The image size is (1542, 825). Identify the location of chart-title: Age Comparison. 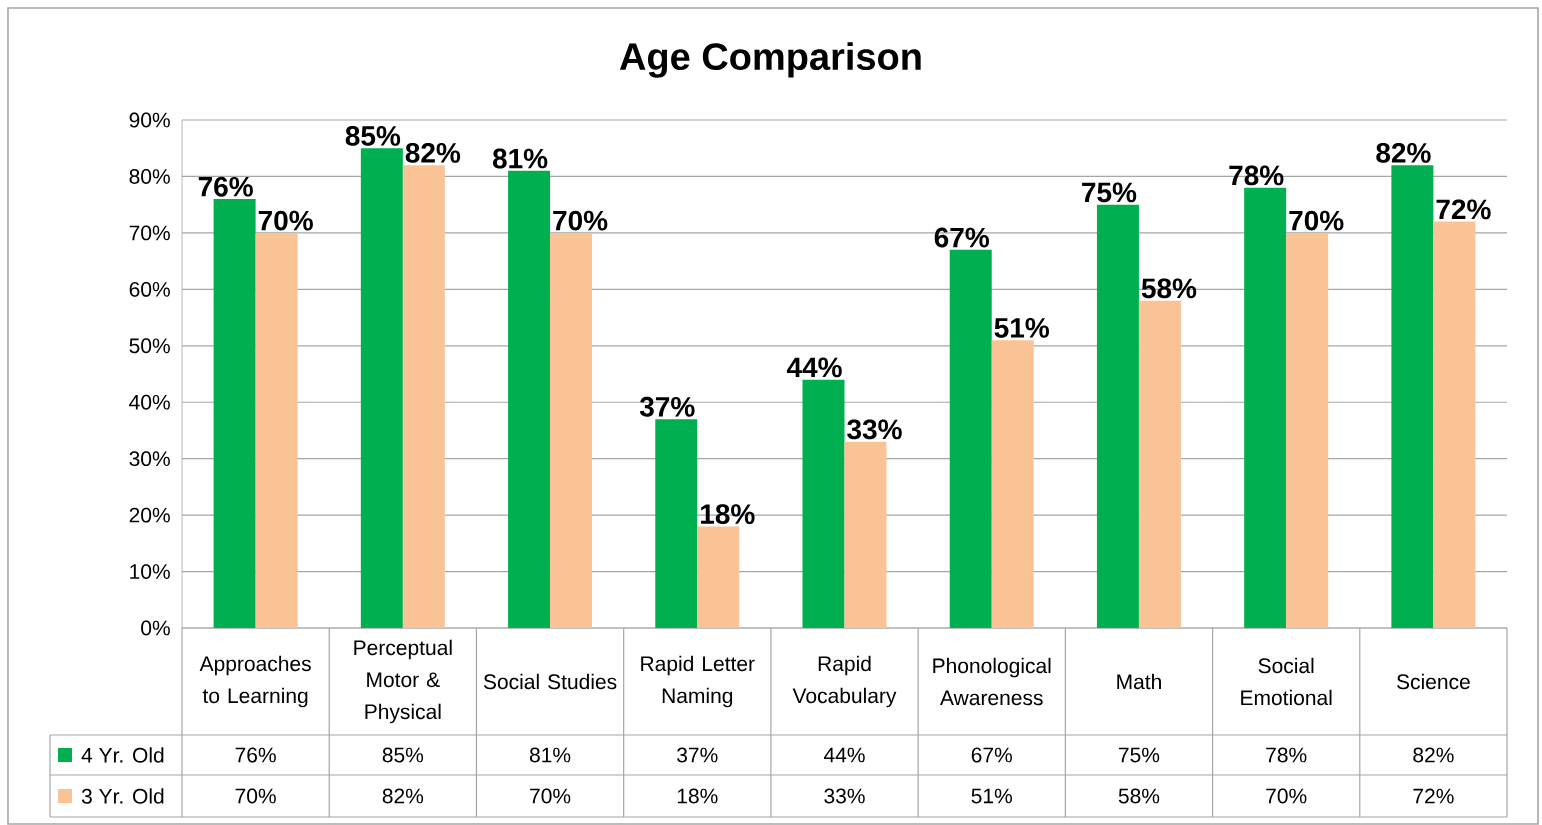
(770, 60).